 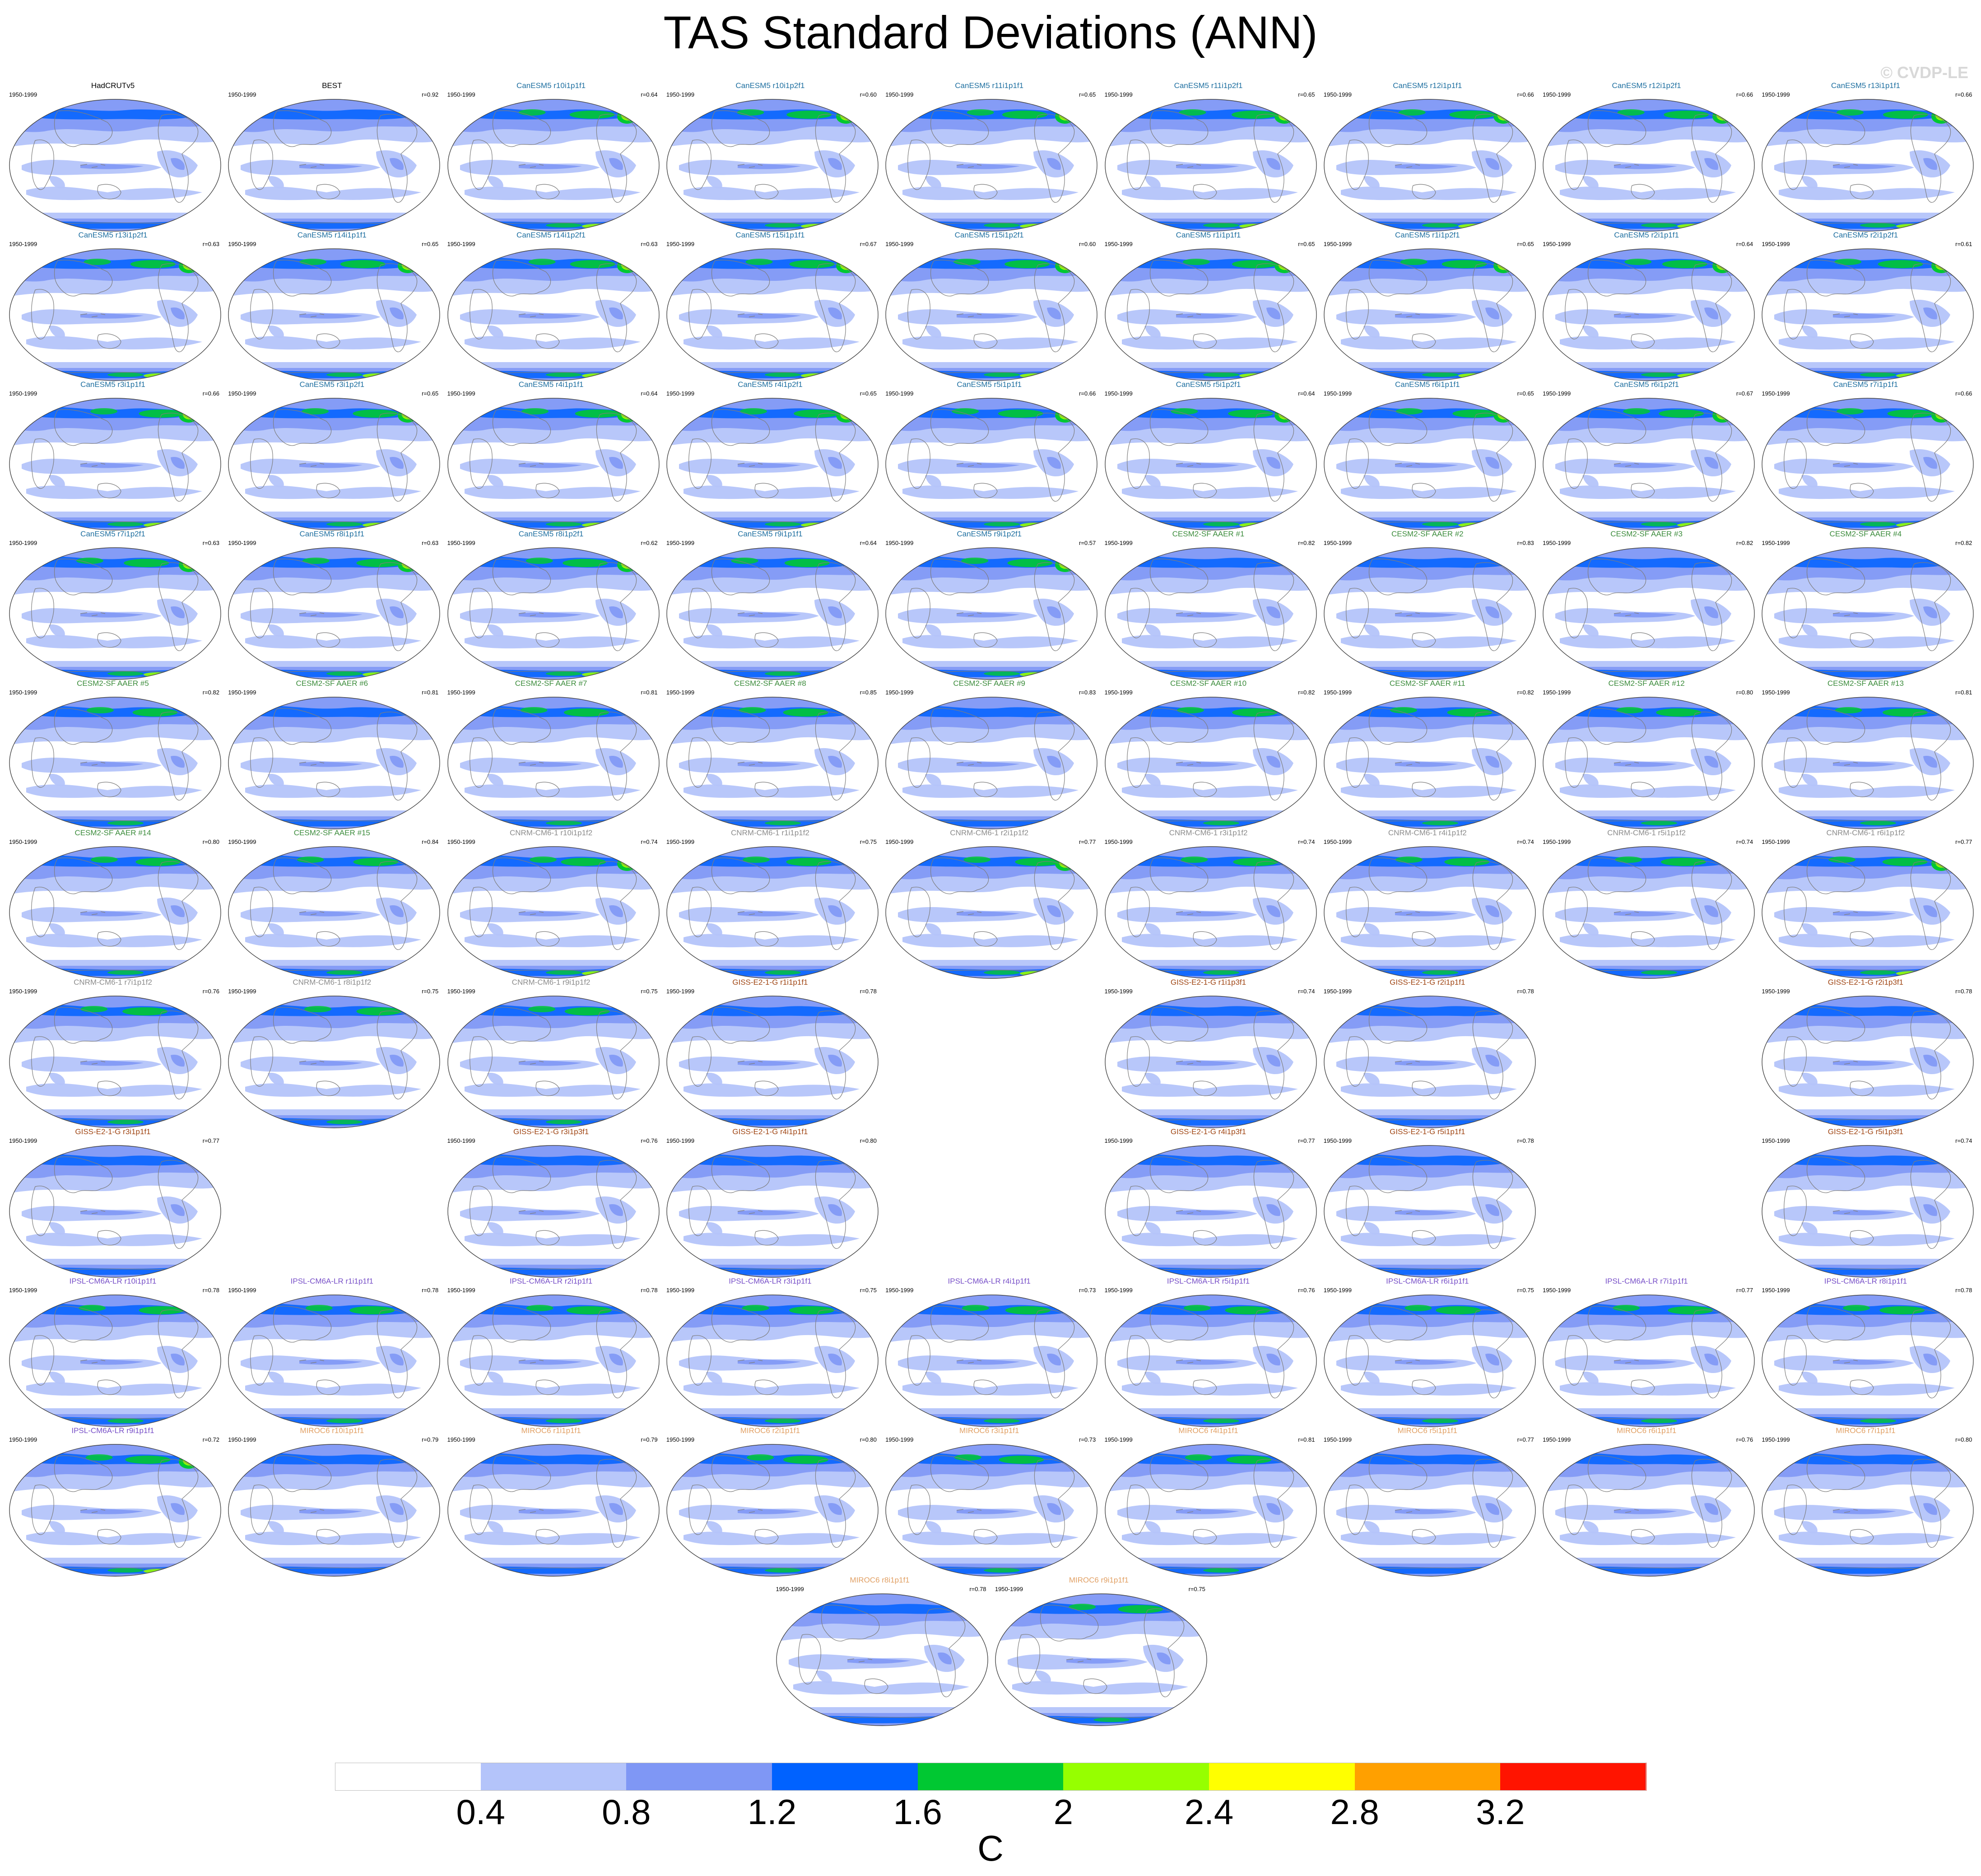 I want to click on panel-title: CNRM-CM6-1 r10i1p1f2, so click(x=551, y=833).